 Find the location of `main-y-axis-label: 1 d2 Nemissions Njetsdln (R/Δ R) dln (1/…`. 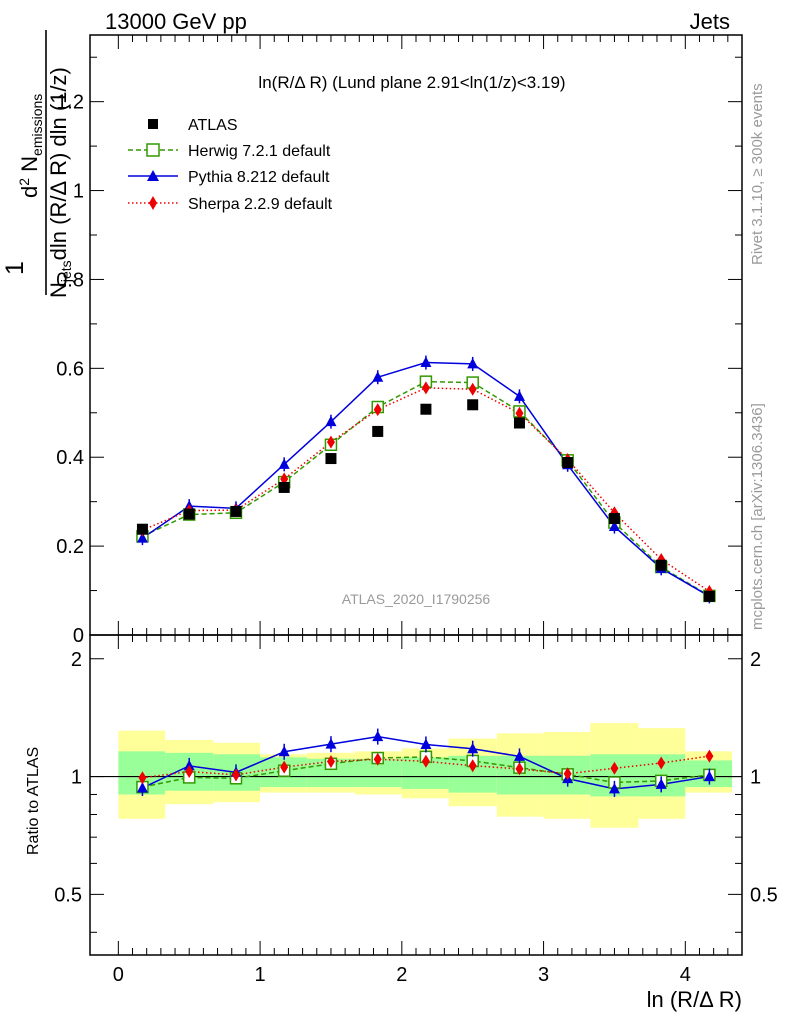

main-y-axis-label: 1 d2 Nemissions Njetsdln (R/Δ R) dln (1/… is located at coordinates (37, 164).